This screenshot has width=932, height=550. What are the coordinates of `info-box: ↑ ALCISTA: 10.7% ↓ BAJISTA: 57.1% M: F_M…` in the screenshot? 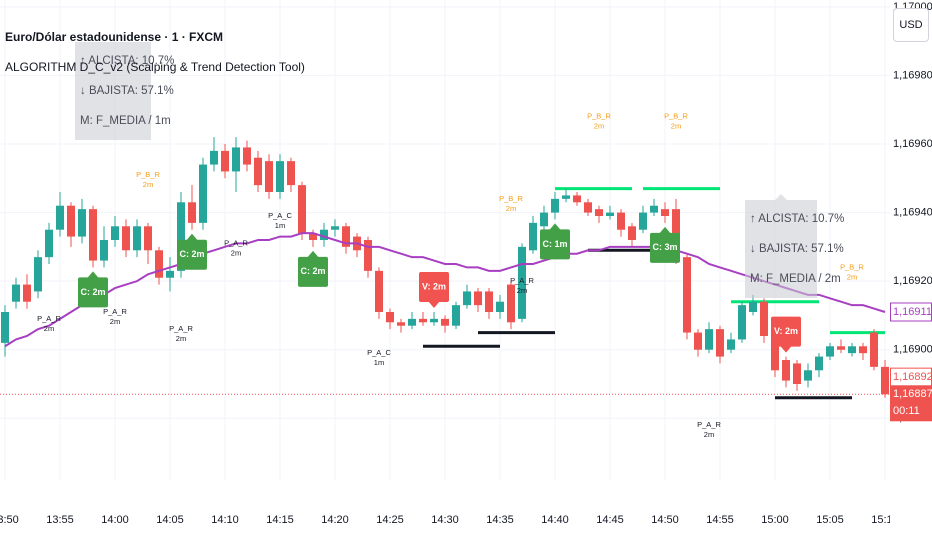 It's located at (124, 91).